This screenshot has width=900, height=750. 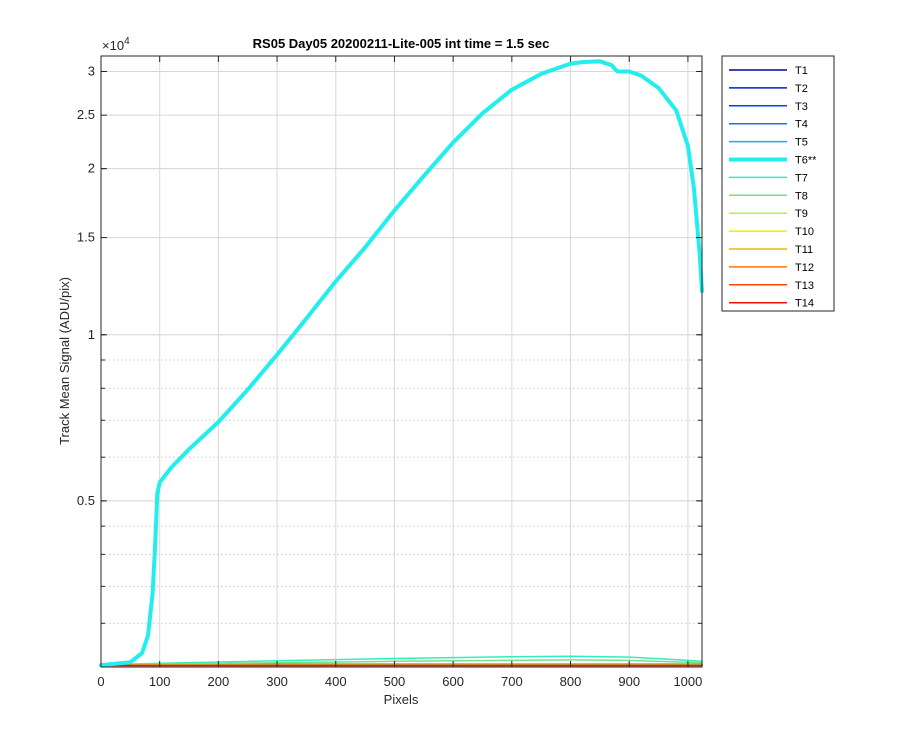 What do you see at coordinates (86, 500) in the screenshot?
I see `y-tick-label: 0.5` at bounding box center [86, 500].